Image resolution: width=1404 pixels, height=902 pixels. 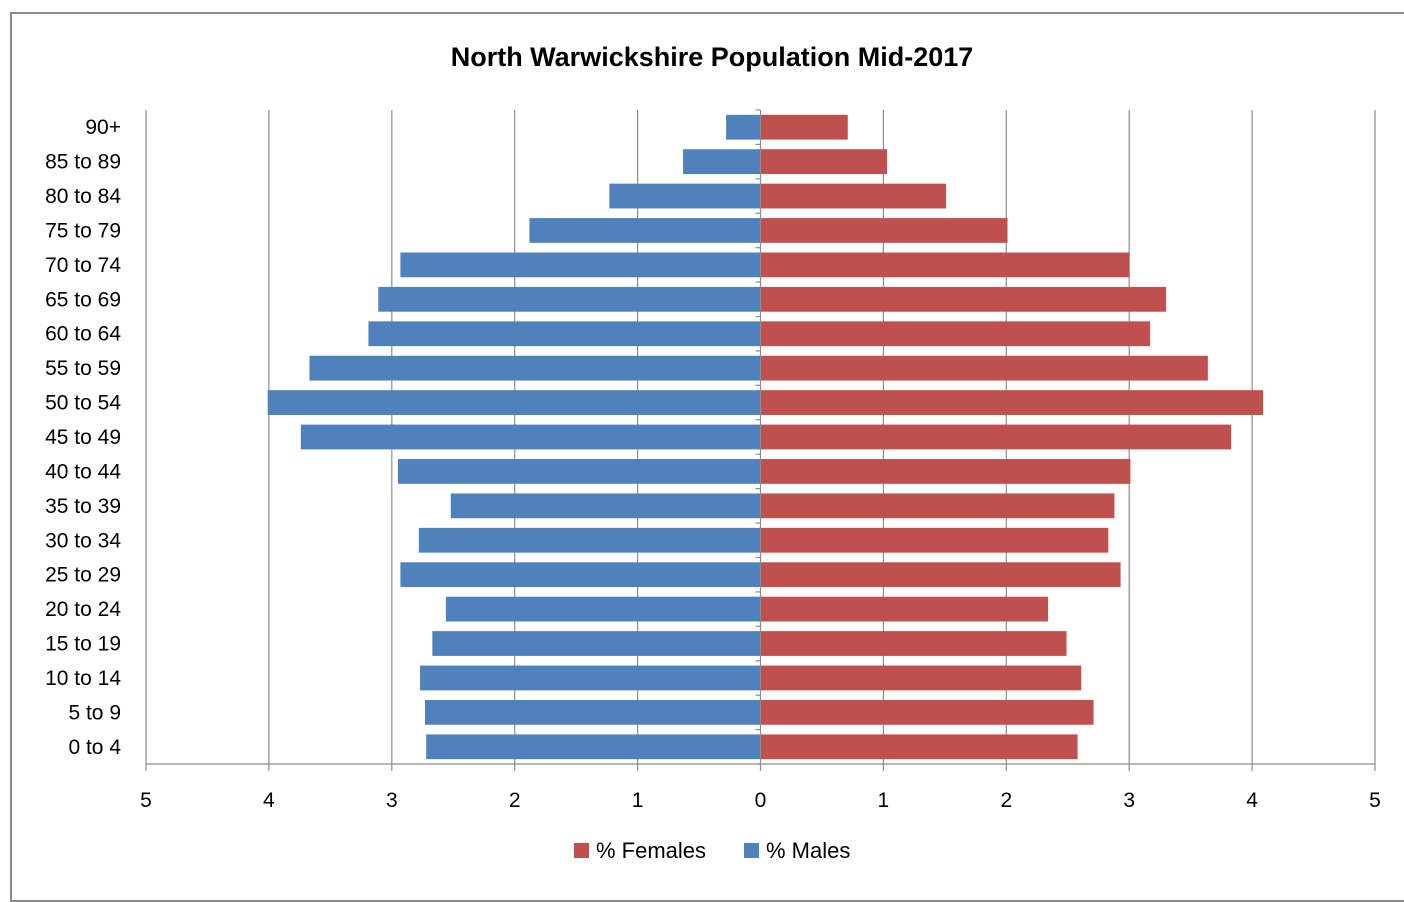 I want to click on y-tick-label: 85 to 89, so click(x=83, y=162).